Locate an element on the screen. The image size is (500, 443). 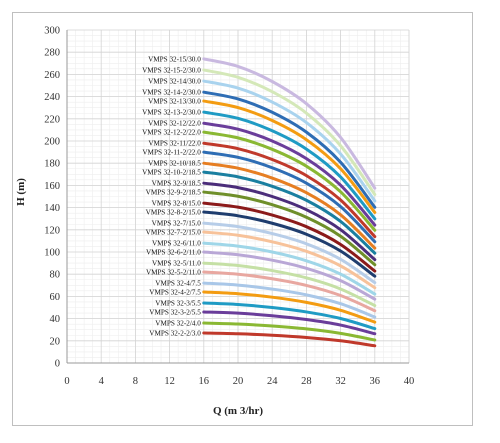
x-tick-label: 40 is located at coordinates (409, 381).